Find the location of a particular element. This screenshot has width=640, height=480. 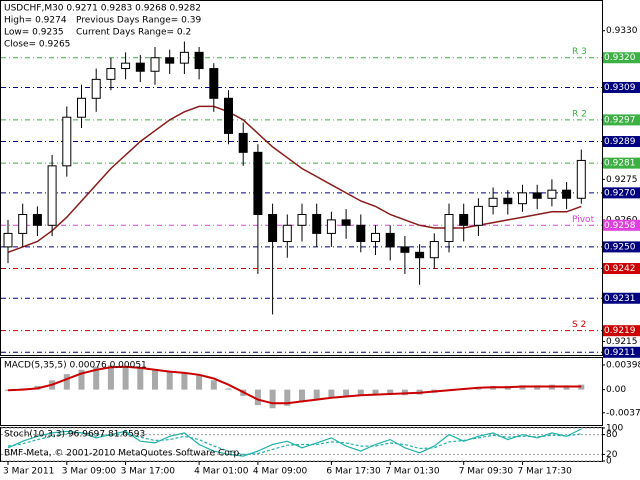

info-text: USDCHF,M30 0.9271 0.9283 0.9268 0.9282 is located at coordinates (102, 9).